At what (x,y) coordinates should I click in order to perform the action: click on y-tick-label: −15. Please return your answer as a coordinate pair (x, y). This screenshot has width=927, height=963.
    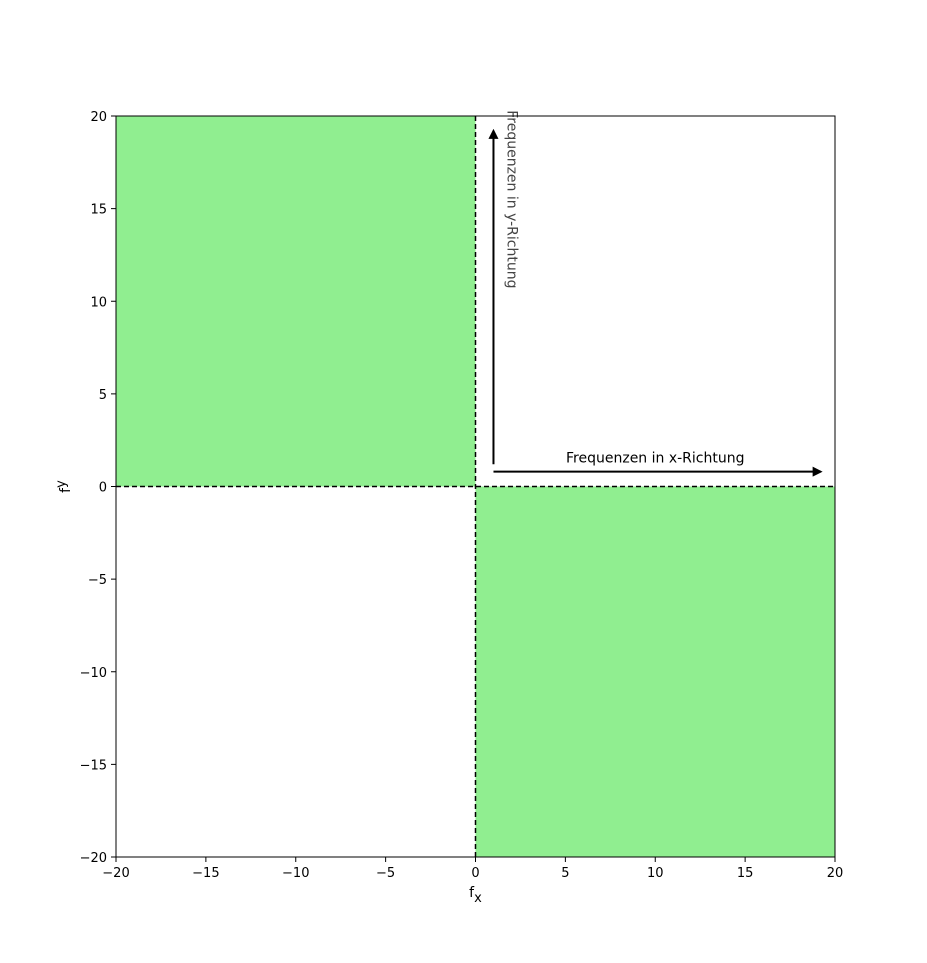
    Looking at the image, I should click on (93, 765).